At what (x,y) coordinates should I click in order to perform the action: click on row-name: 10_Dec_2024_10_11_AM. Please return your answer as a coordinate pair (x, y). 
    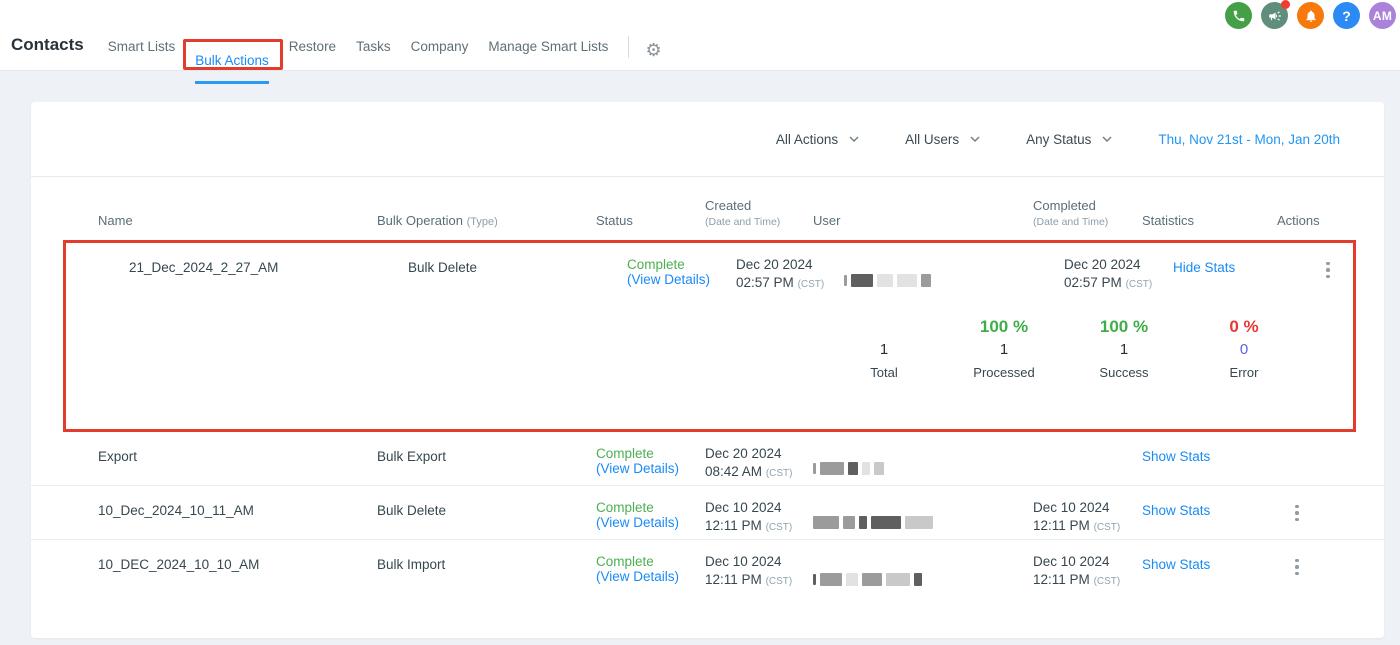
    Looking at the image, I should click on (176, 510).